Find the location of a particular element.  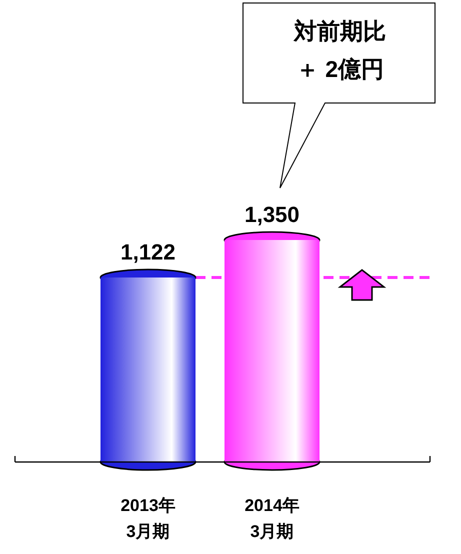

data-label: 1,350 is located at coordinates (272, 214).